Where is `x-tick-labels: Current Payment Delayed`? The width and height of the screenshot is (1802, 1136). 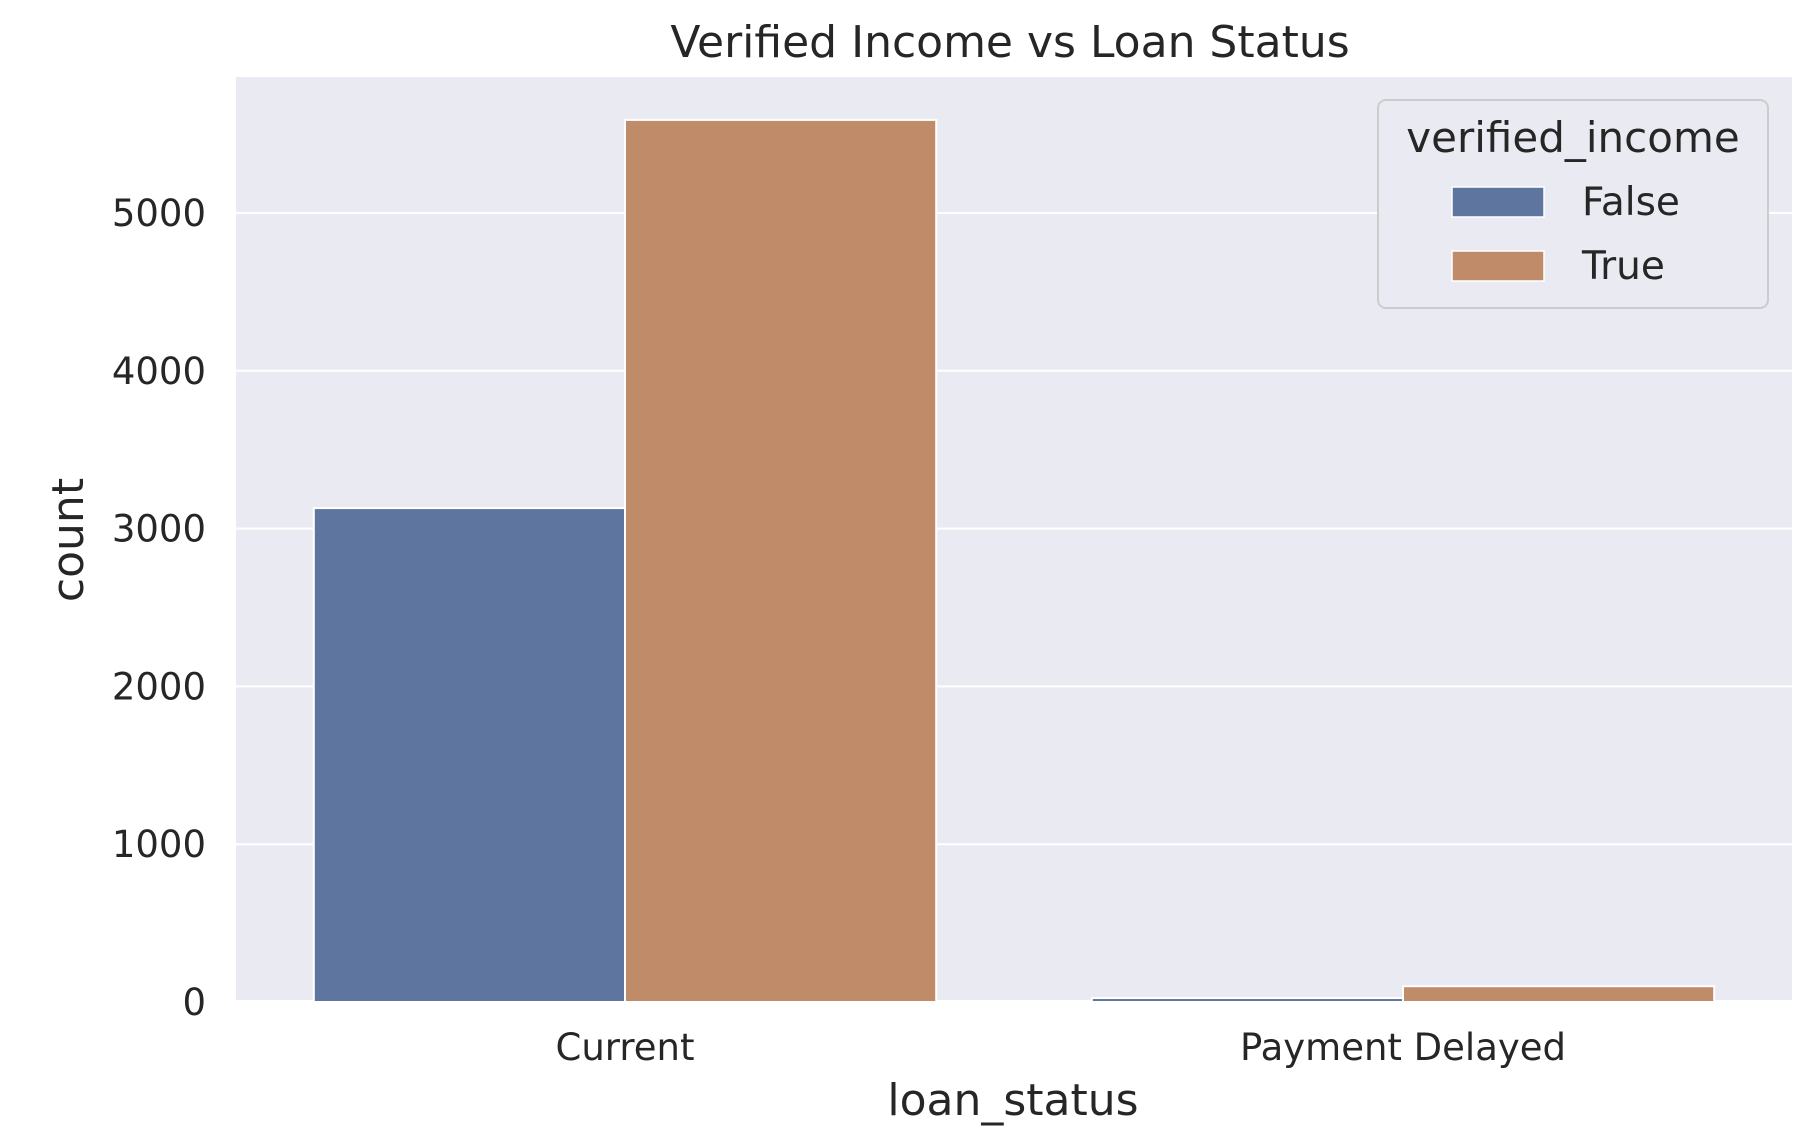 x-tick-labels: Current Payment Delayed is located at coordinates (1061, 1047).